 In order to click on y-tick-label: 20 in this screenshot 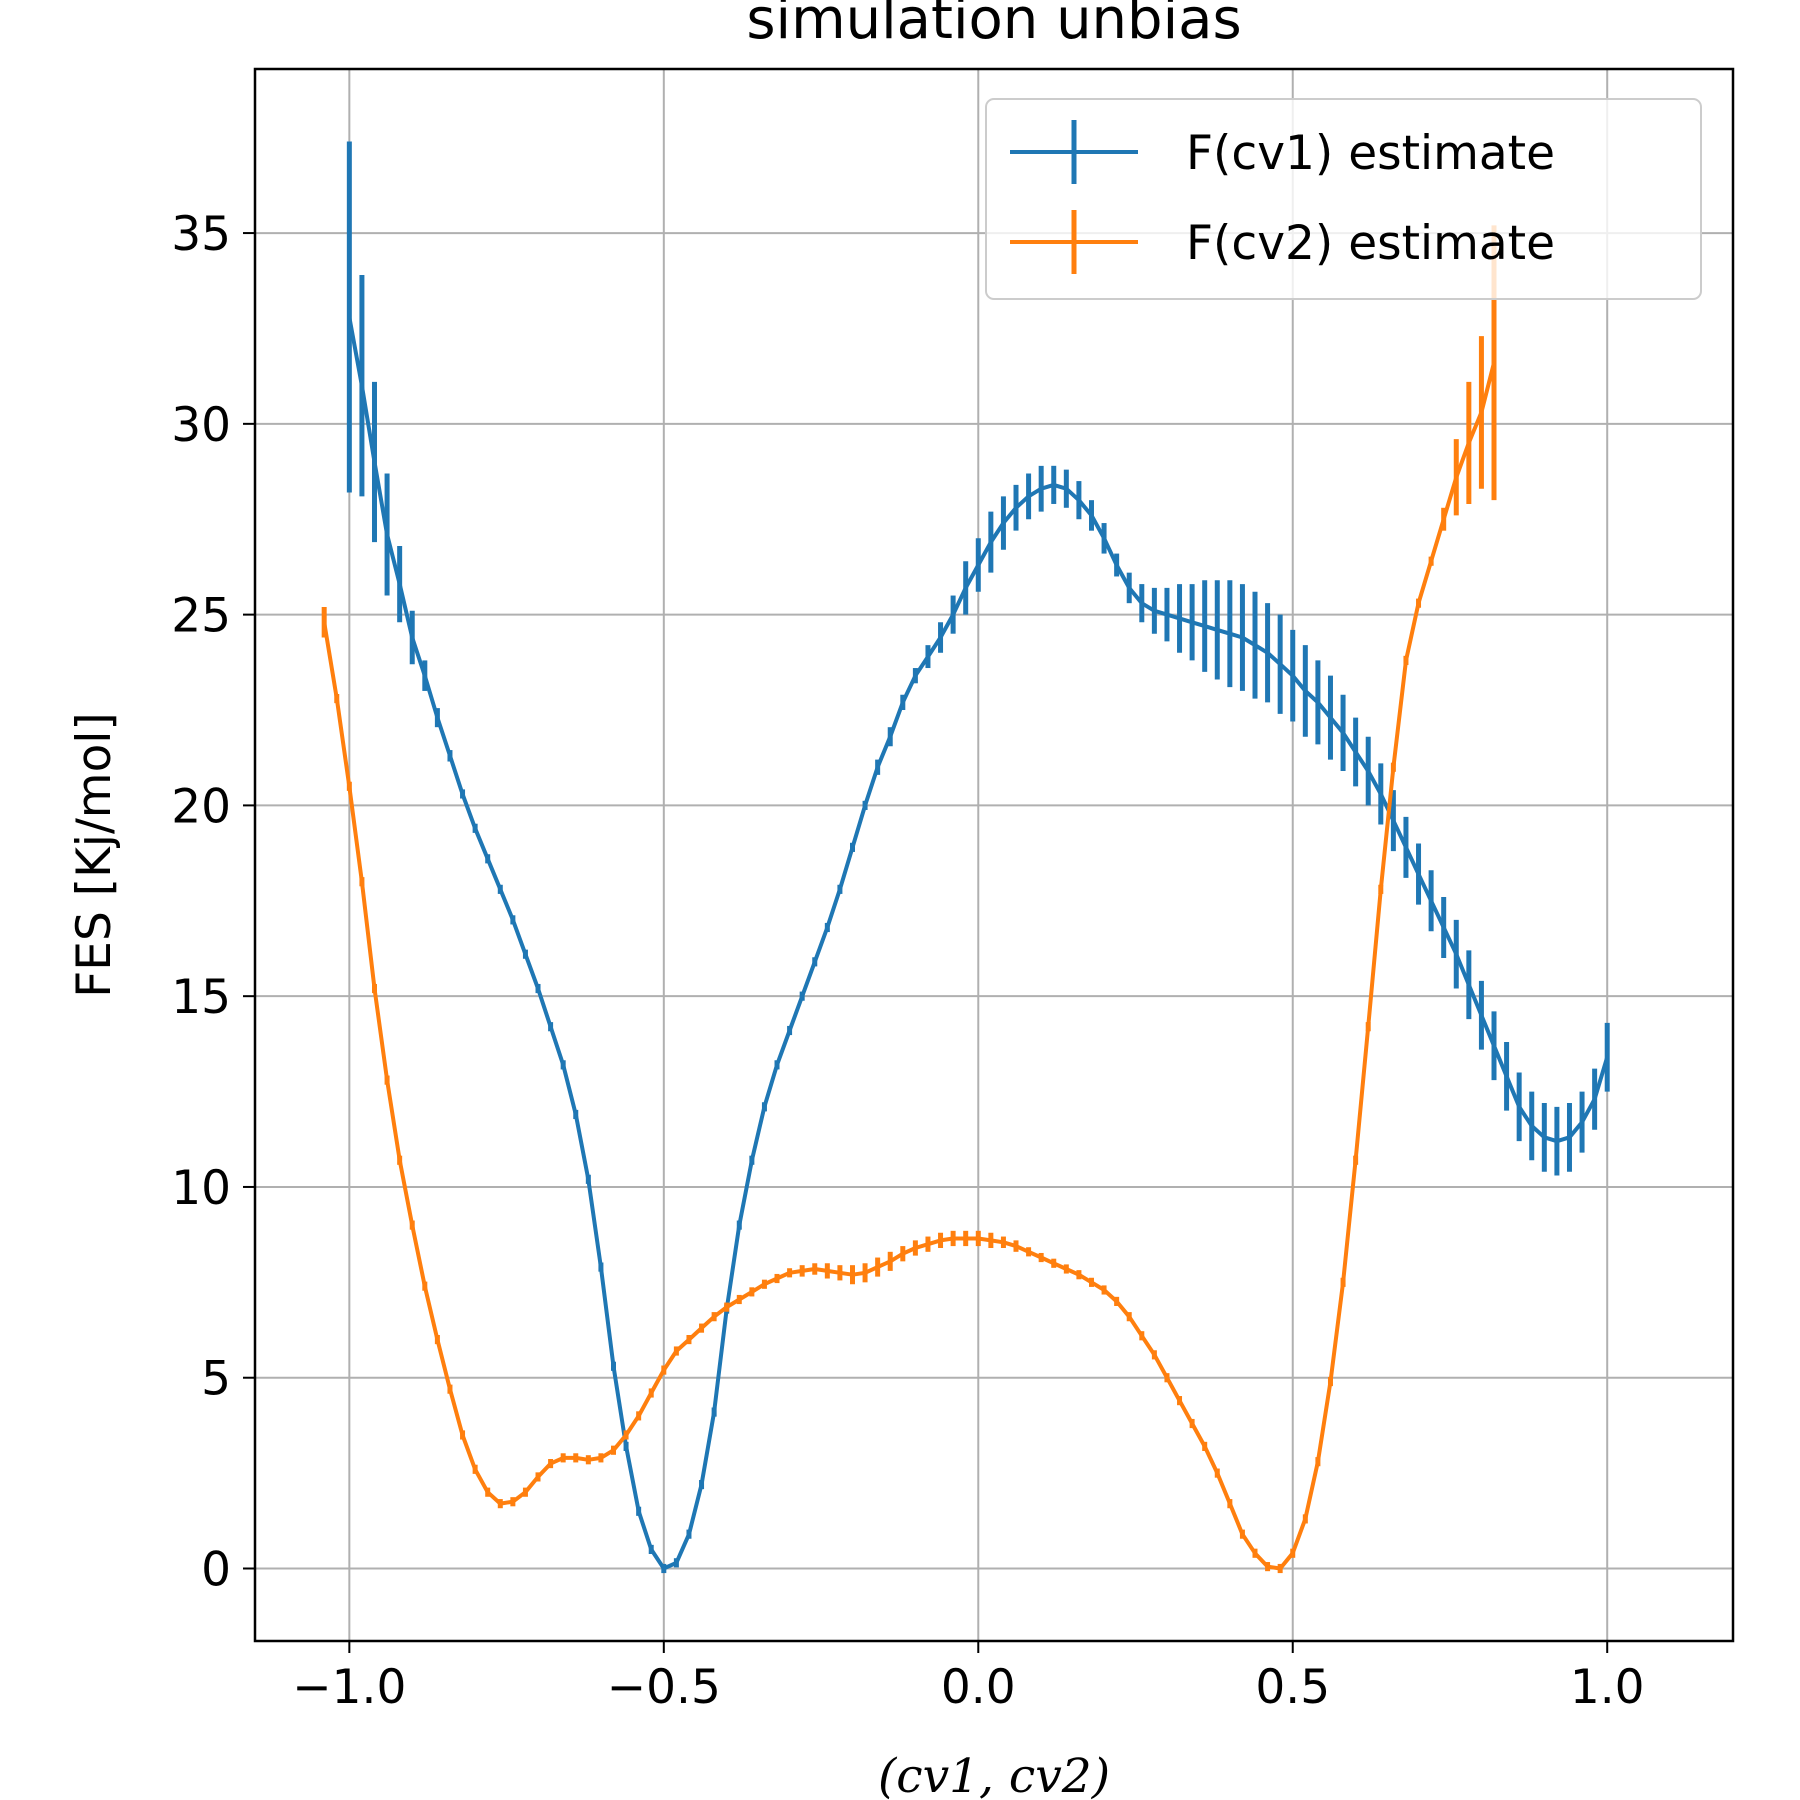, I will do `click(201, 806)`.